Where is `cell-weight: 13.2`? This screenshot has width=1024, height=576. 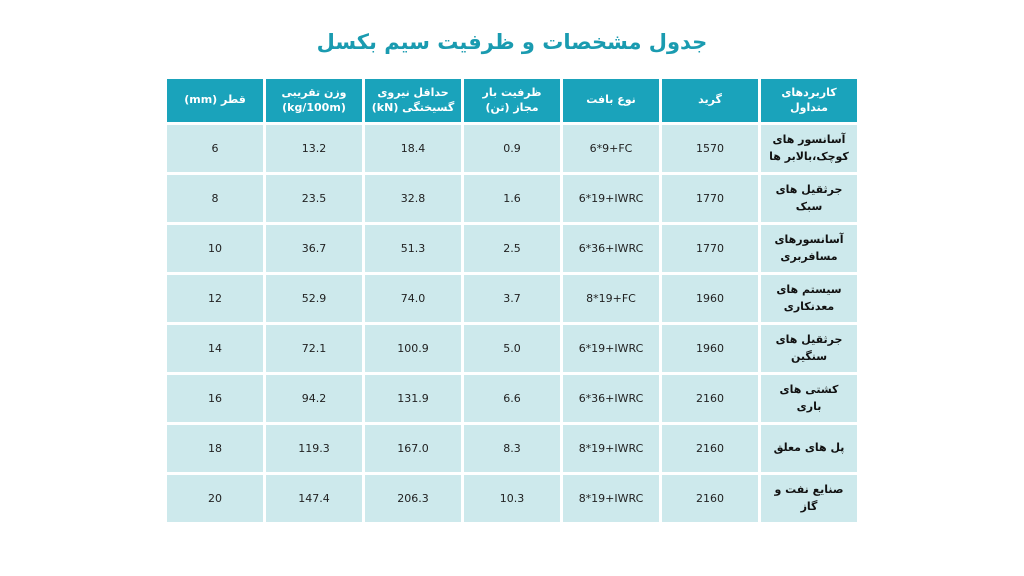
cell-weight: 13.2 is located at coordinates (314, 148).